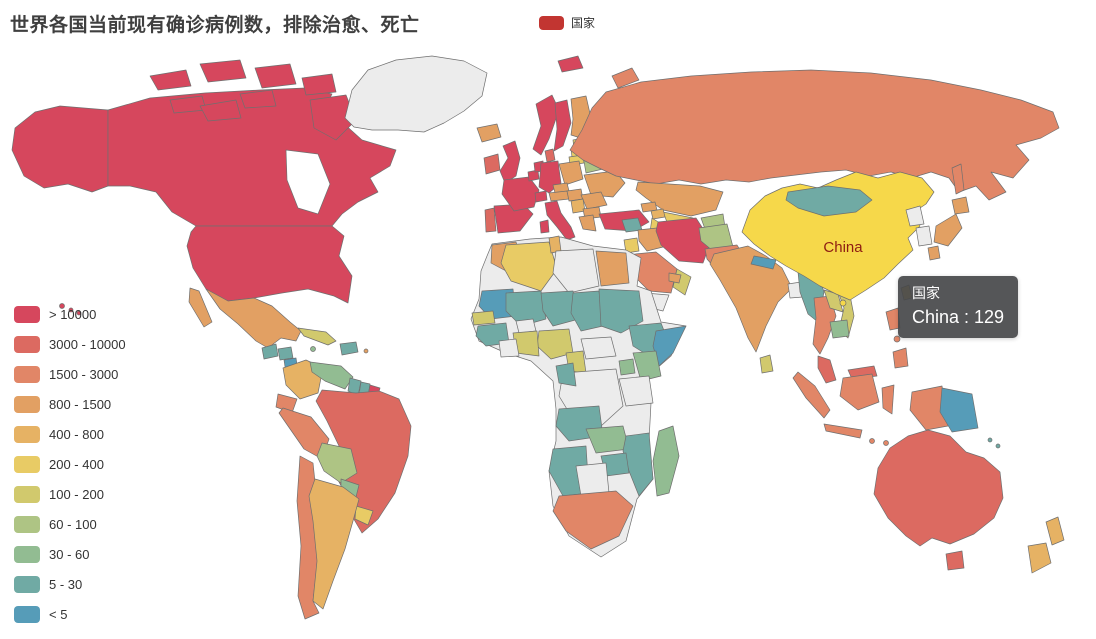  Describe the element at coordinates (814, 135) in the screenshot. I see `region-russia` at that location.